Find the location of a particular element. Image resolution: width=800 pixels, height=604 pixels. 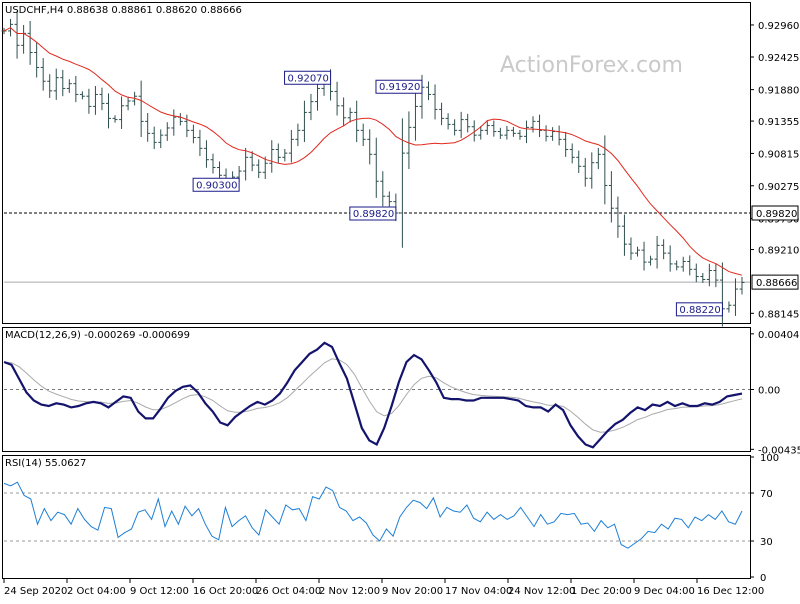

current-price-label: 0.88666 is located at coordinates (776, 283).